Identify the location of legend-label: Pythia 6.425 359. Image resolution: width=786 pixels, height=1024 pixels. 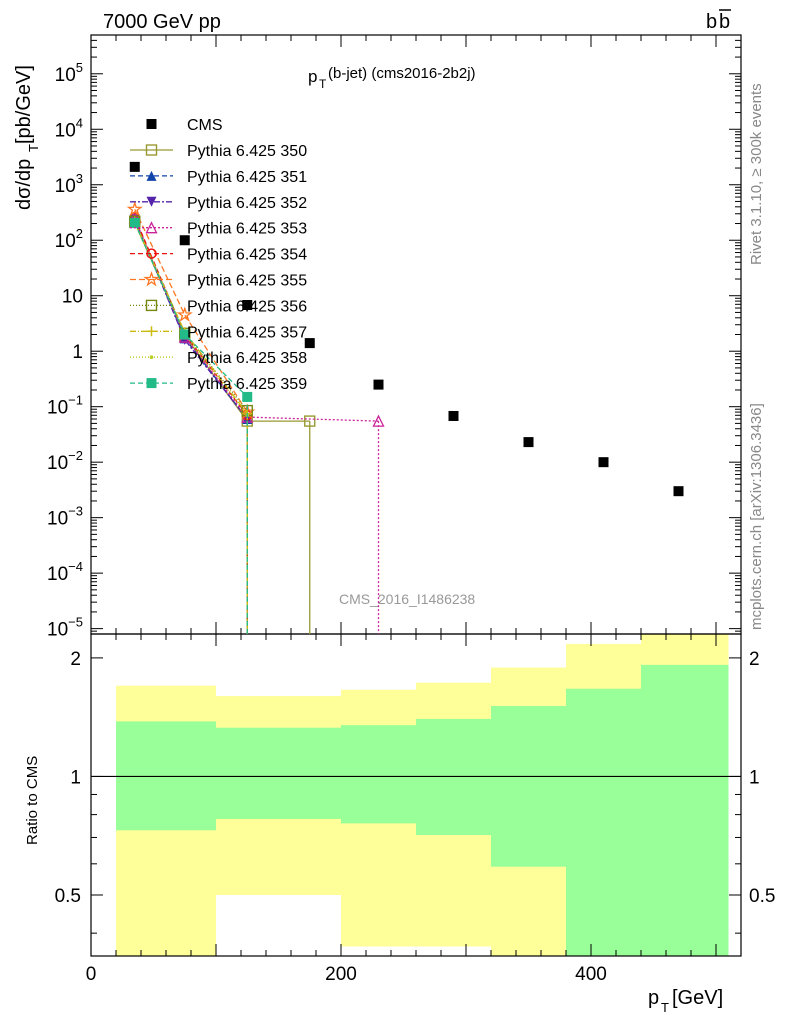
(247, 384).